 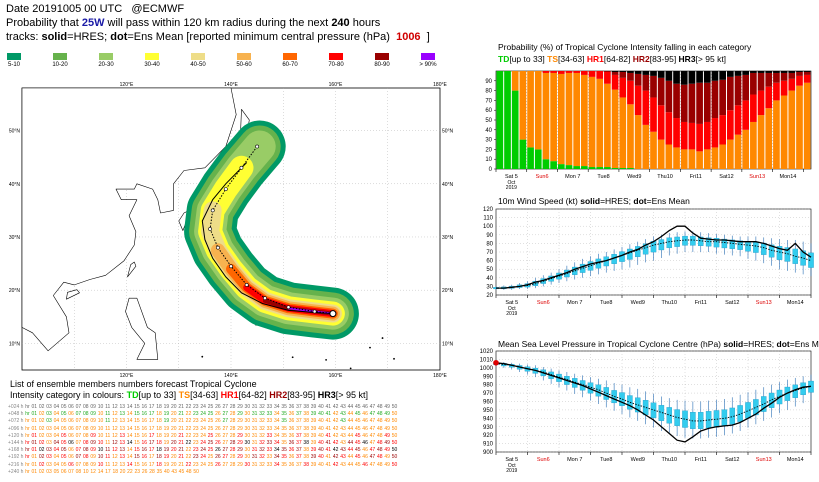 What do you see at coordinates (166, 471) in the screenshot?
I see `ensemble-member: 40` at bounding box center [166, 471].